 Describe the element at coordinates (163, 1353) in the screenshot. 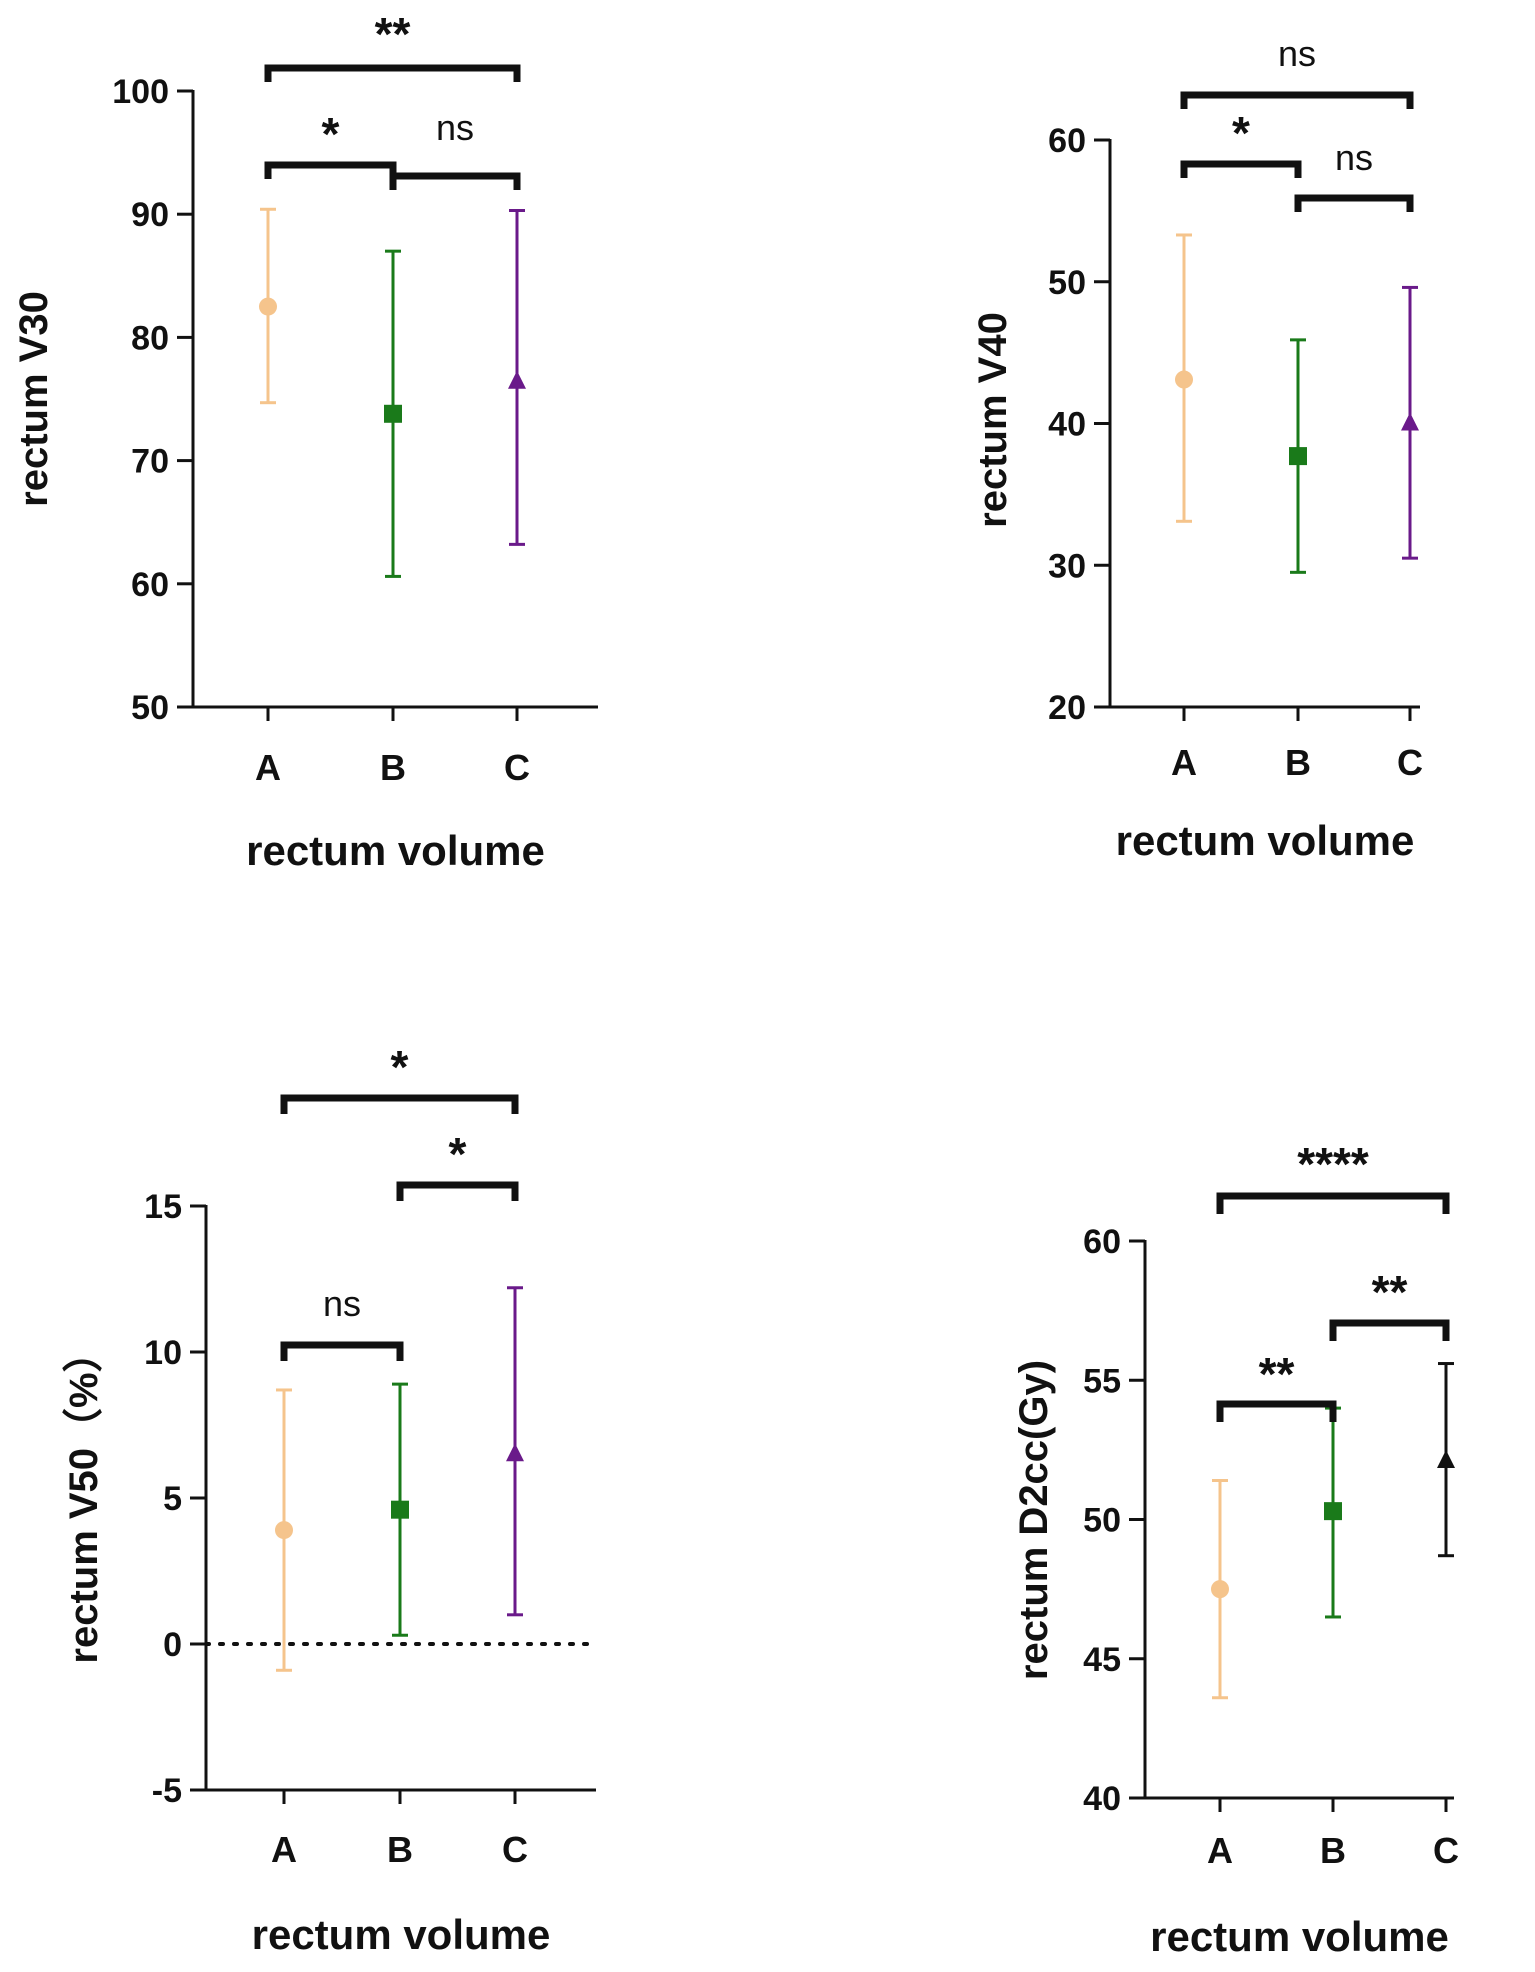

I see `y-tick-label: 10` at that location.